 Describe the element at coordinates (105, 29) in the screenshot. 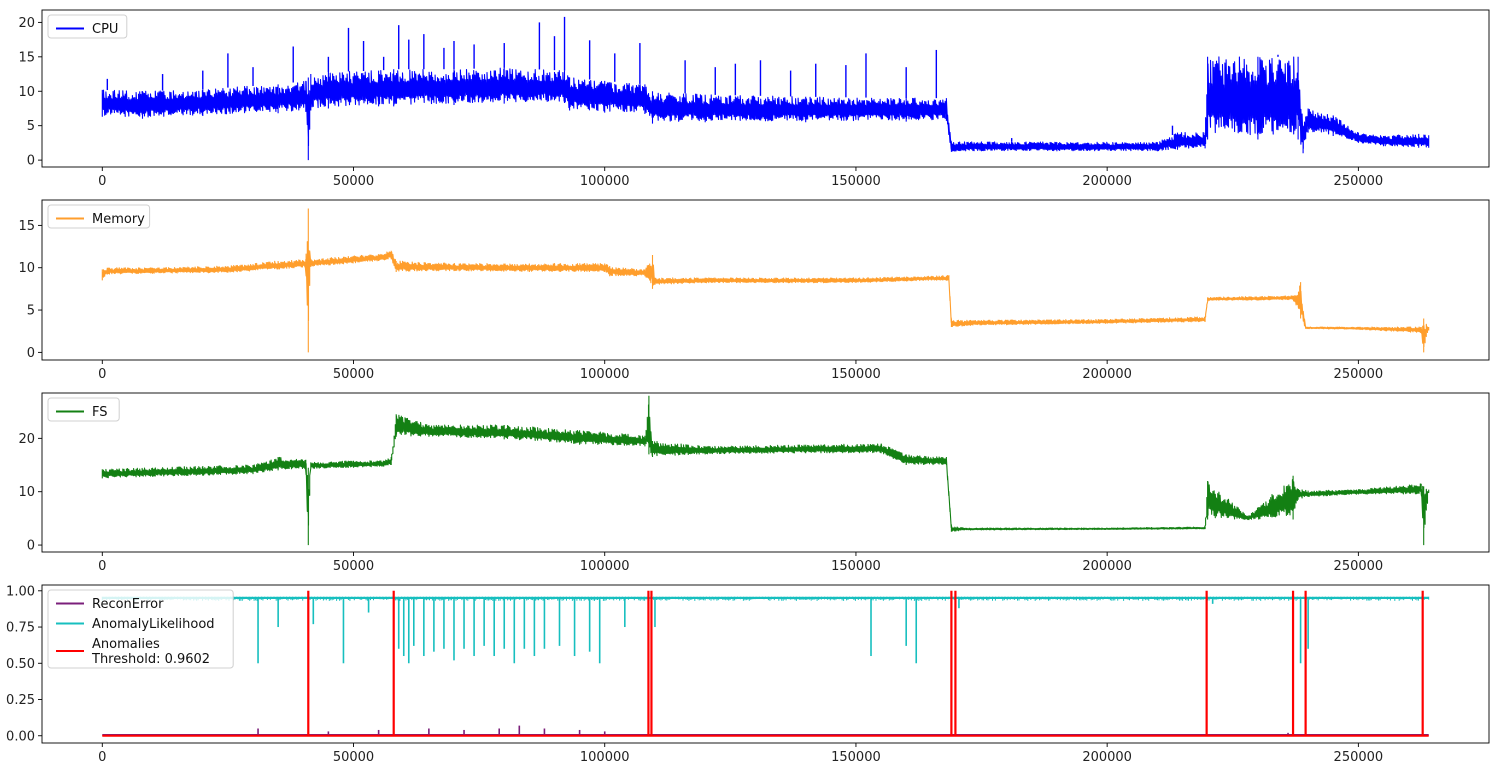

I see `legend-label: CPU` at that location.